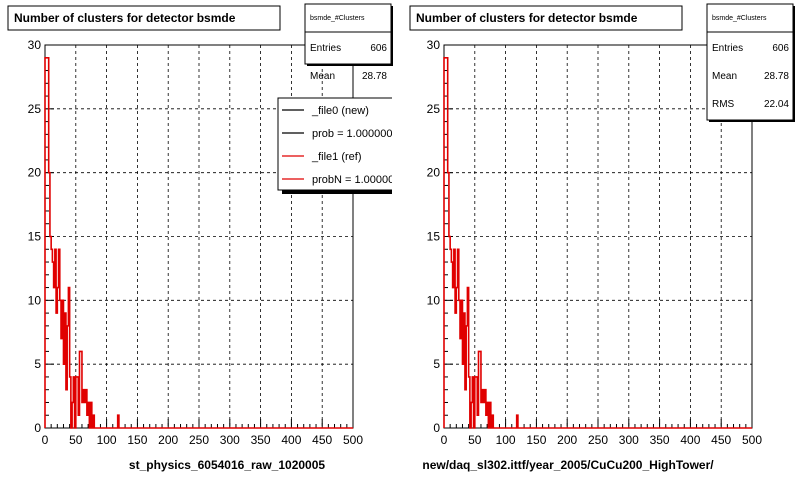 This screenshot has width=800, height=485. I want to click on stats-box: bsmde_#Clusters Entries 606 Mean 28.78, so click(348, 42).